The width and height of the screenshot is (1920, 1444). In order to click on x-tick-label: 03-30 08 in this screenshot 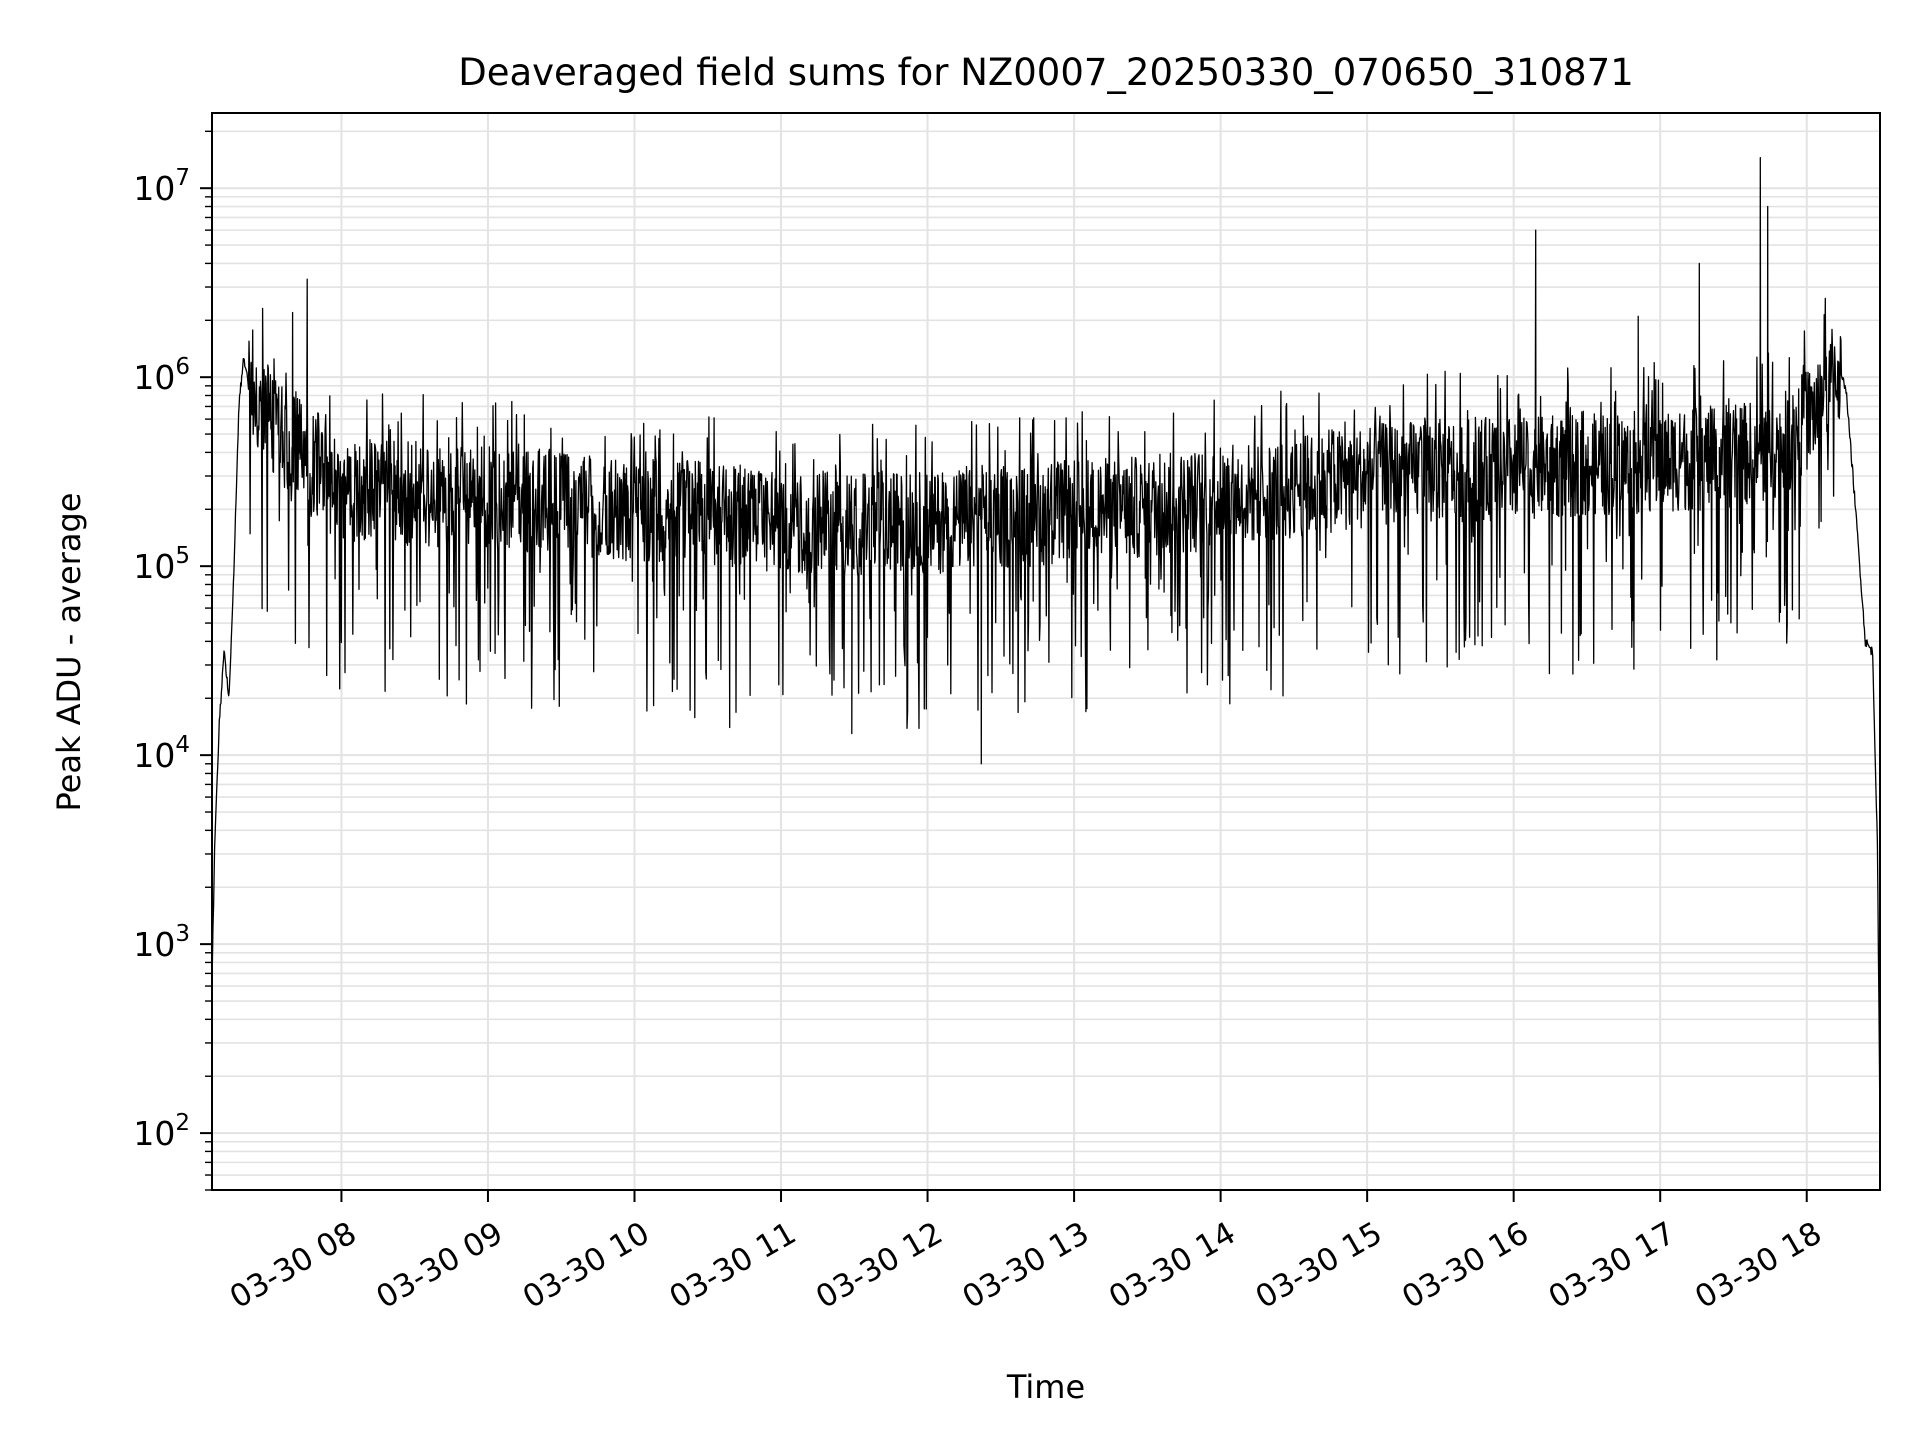, I will do `click(293, 1265)`.